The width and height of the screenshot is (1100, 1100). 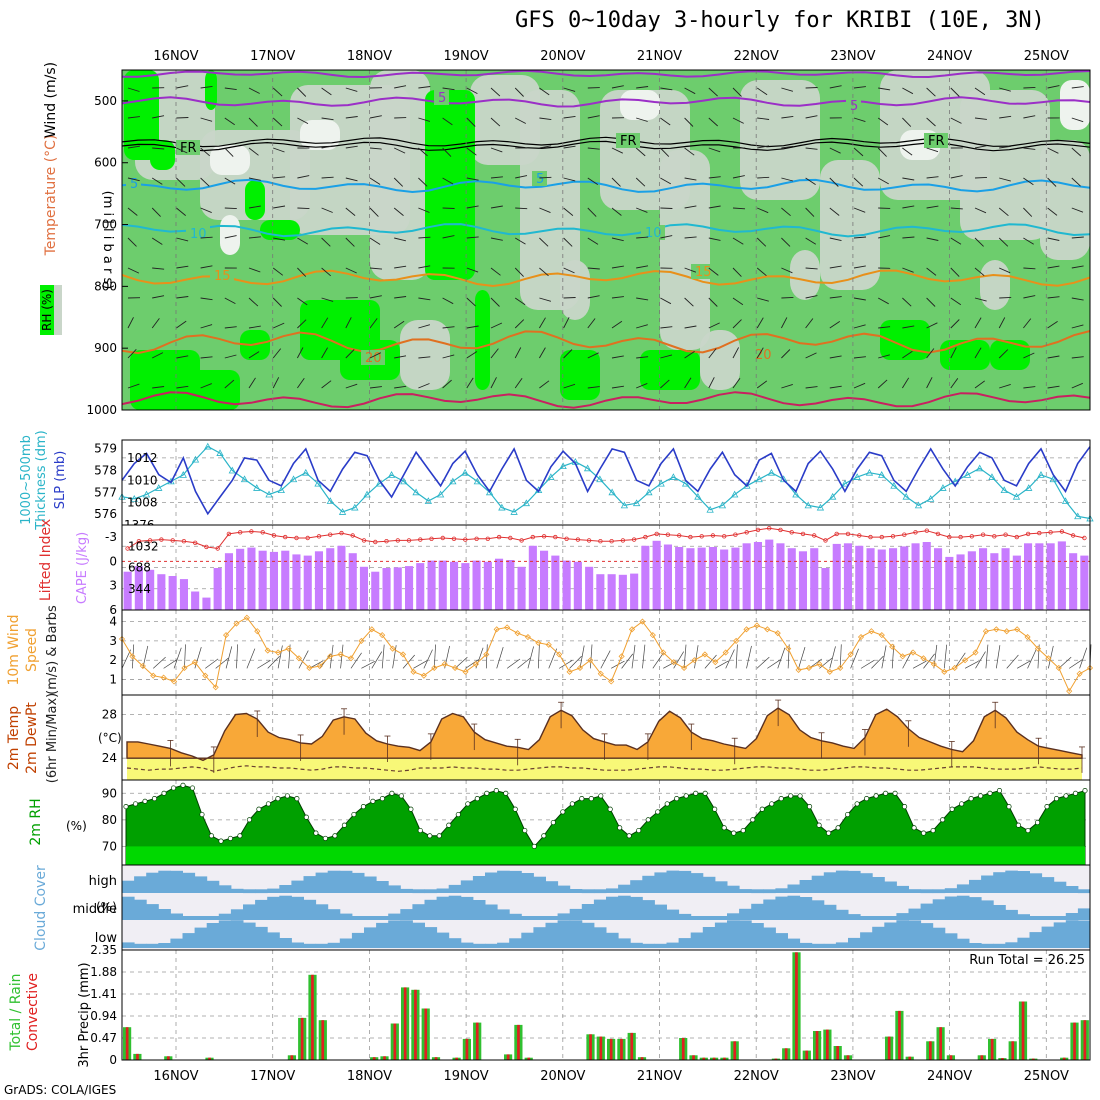 I want to click on wind10m-ylabel: Speed, so click(x=32, y=650).